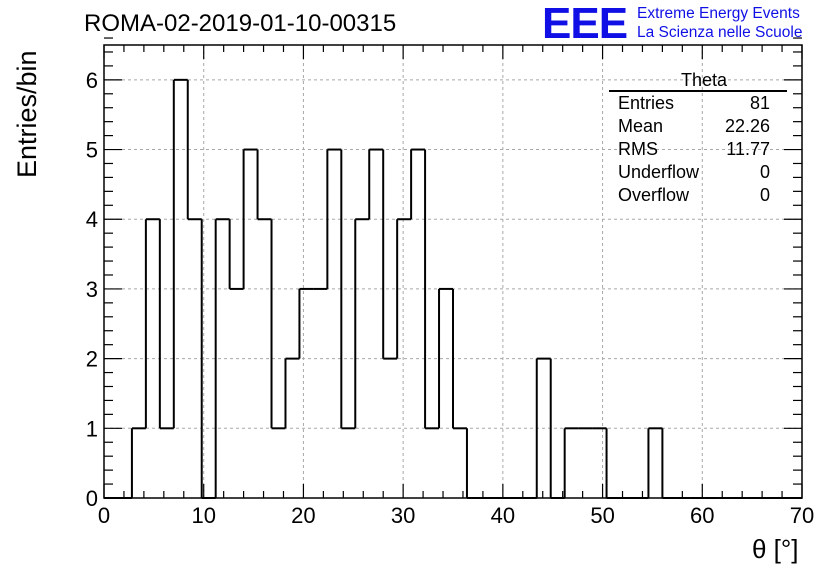 This screenshot has width=836, height=572. What do you see at coordinates (694, 195) in the screenshot?
I see `stats-row: Overflow 0` at bounding box center [694, 195].